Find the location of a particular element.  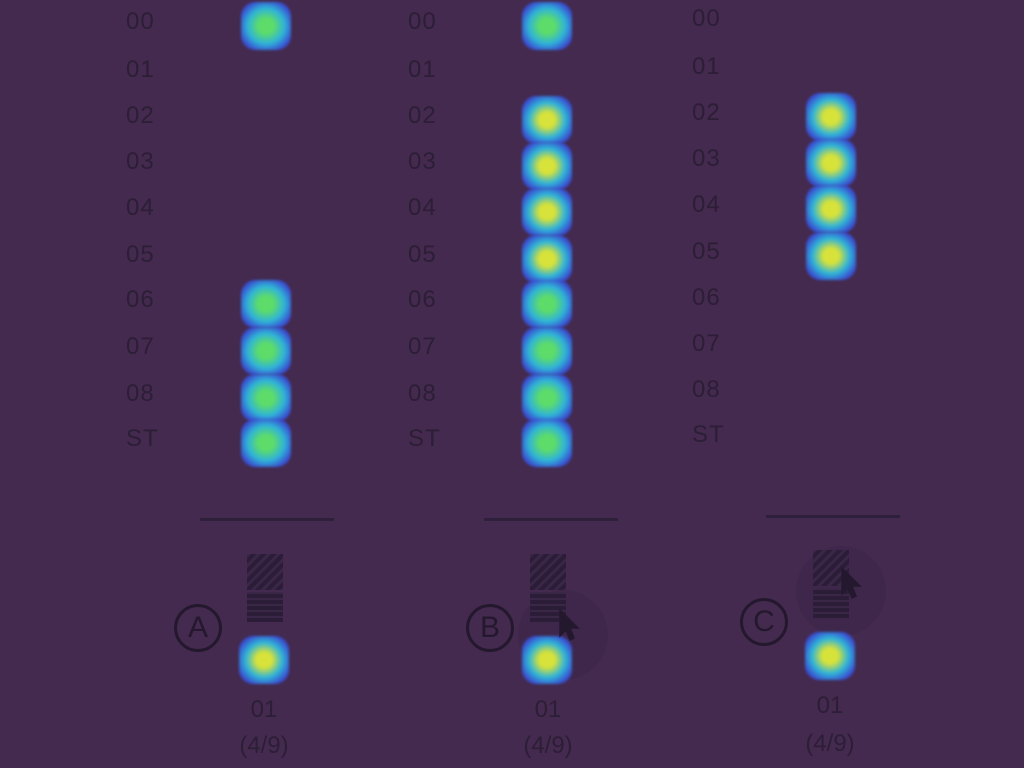

badge-letter: C is located at coordinates (764, 621).